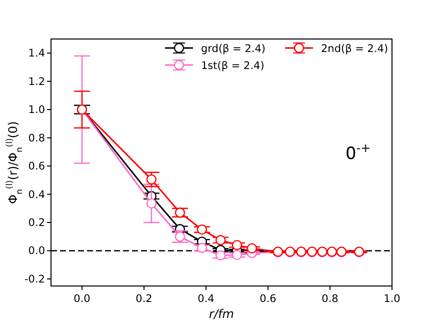 The width and height of the screenshot is (436, 327). I want to click on legend-label: grd(β = 2.4), so click(233, 49).